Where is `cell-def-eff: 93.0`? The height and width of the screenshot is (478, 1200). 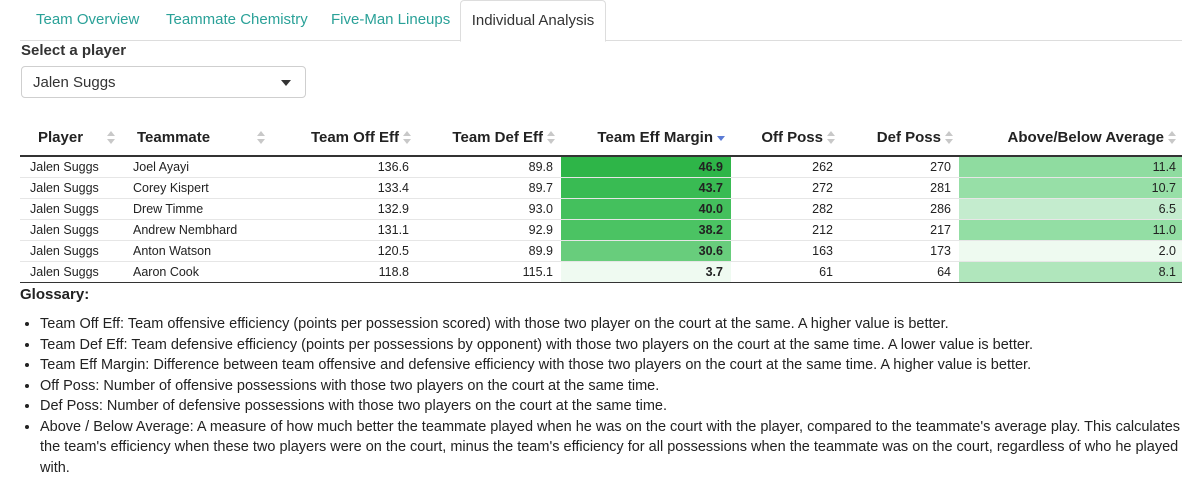 cell-def-eff: 93.0 is located at coordinates (489, 208).